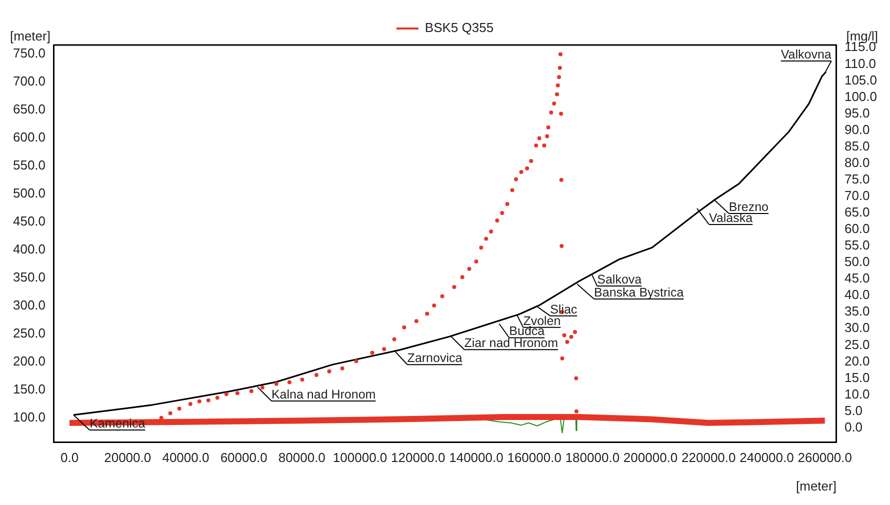  I want to click on annotation: Salkova, so click(619, 279).